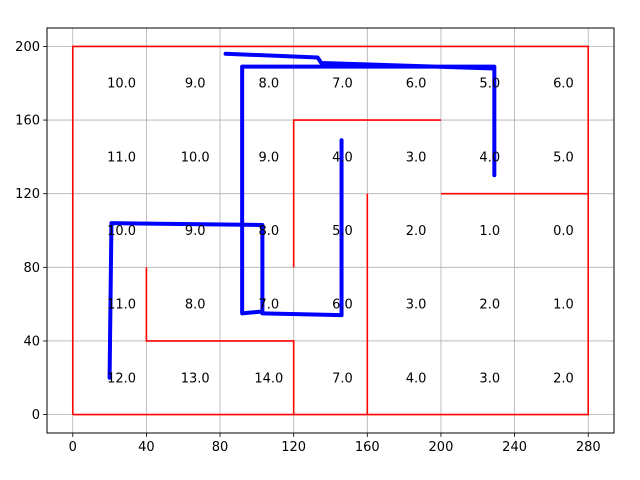 Image resolution: width=640 pixels, height=480 pixels. What do you see at coordinates (195, 378) in the screenshot?
I see `cell-value-label: 13.0` at bounding box center [195, 378].